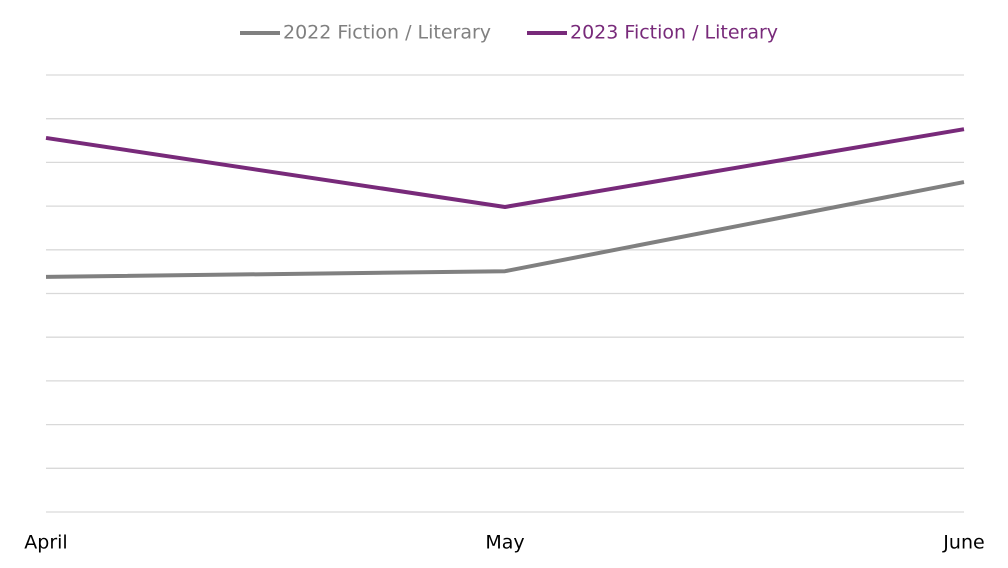  What do you see at coordinates (387, 33) in the screenshot?
I see `legend-label: 2022 Fiction / Literary` at bounding box center [387, 33].